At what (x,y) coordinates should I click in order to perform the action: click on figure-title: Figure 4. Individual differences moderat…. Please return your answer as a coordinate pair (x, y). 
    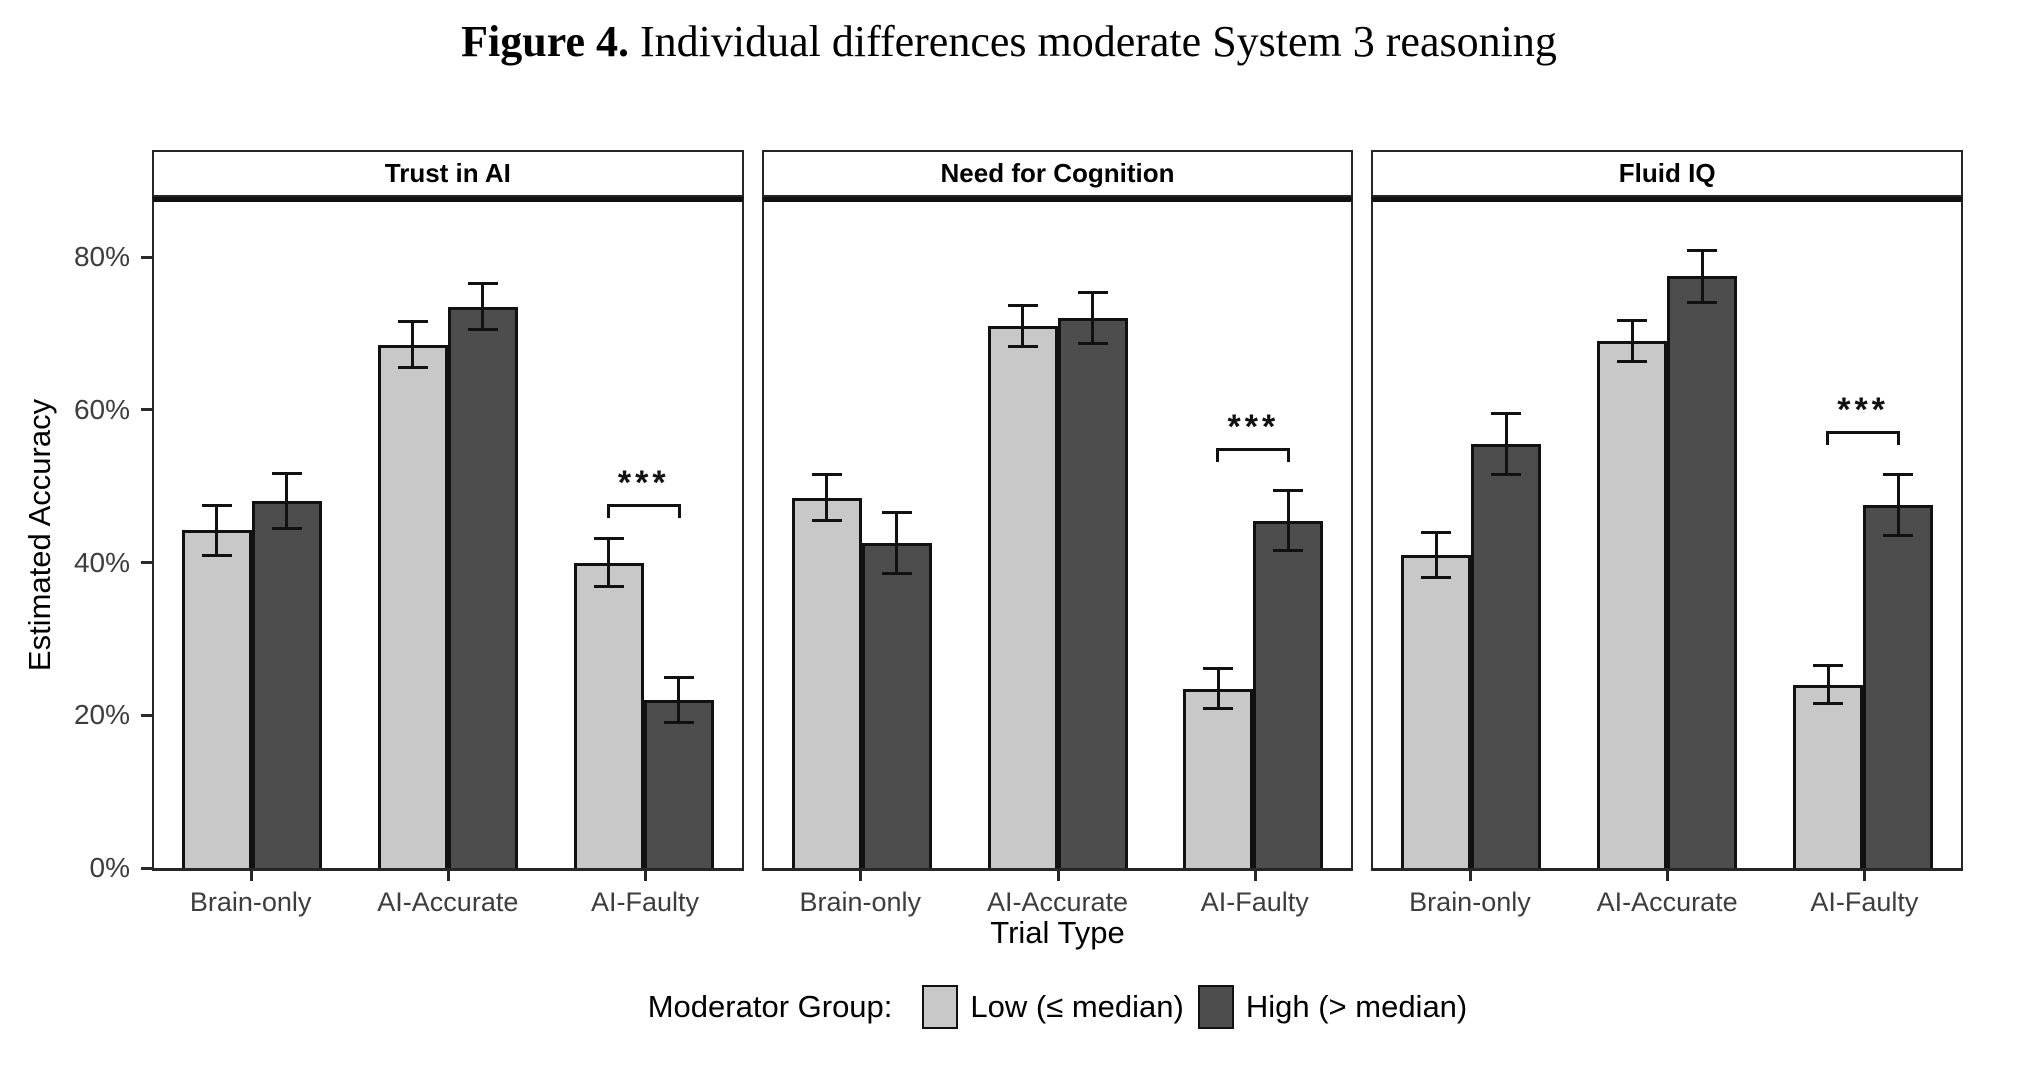
    Looking at the image, I should click on (1009, 41).